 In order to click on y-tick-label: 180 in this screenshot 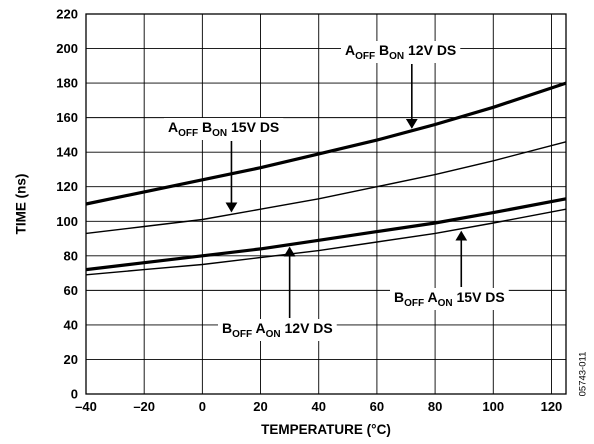, I will do `click(67, 83)`.